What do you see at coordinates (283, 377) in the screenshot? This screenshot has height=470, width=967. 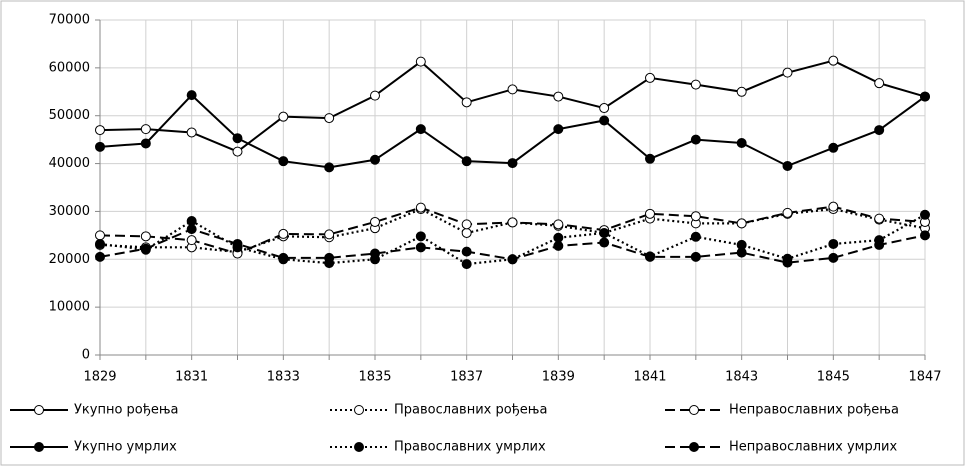 I see `x-tick-label: 1833` at bounding box center [283, 377].